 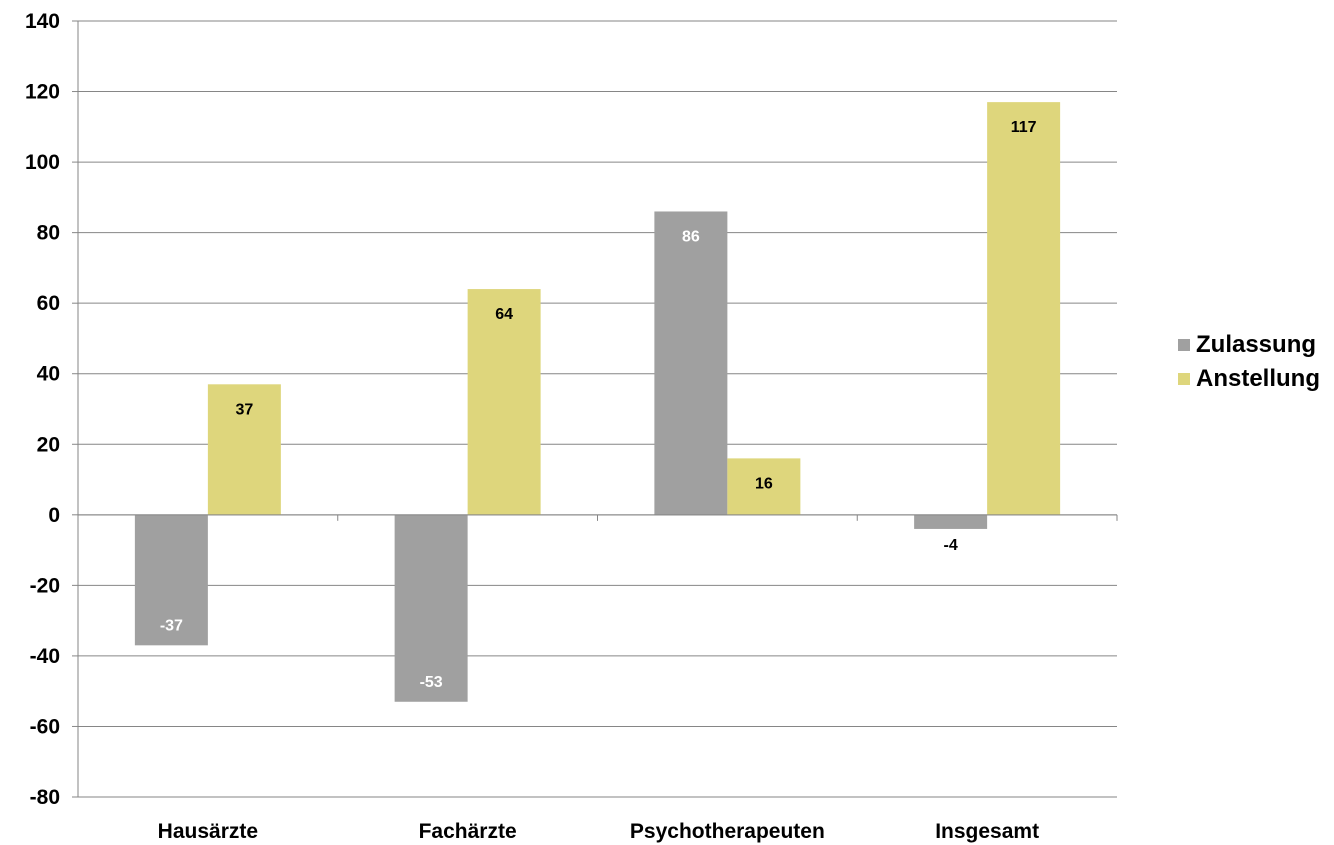 What do you see at coordinates (1184, 345) in the screenshot?
I see `legend-swatch-zulassung` at bounding box center [1184, 345].